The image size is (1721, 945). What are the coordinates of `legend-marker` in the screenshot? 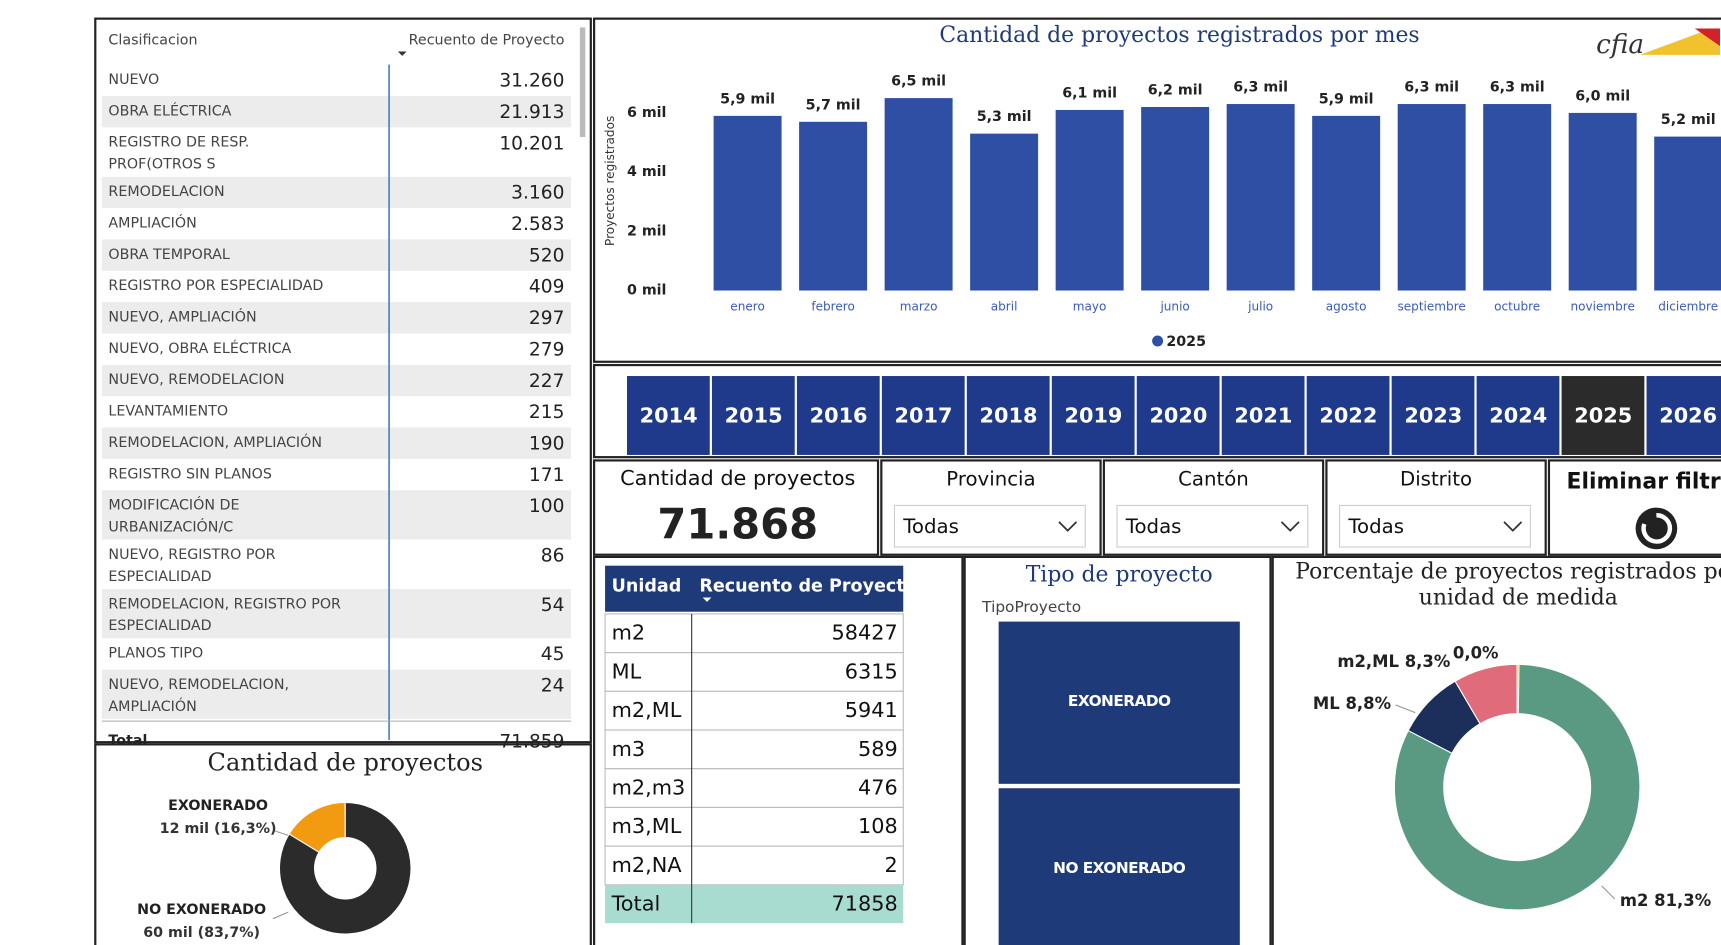 It's located at (1158, 341).